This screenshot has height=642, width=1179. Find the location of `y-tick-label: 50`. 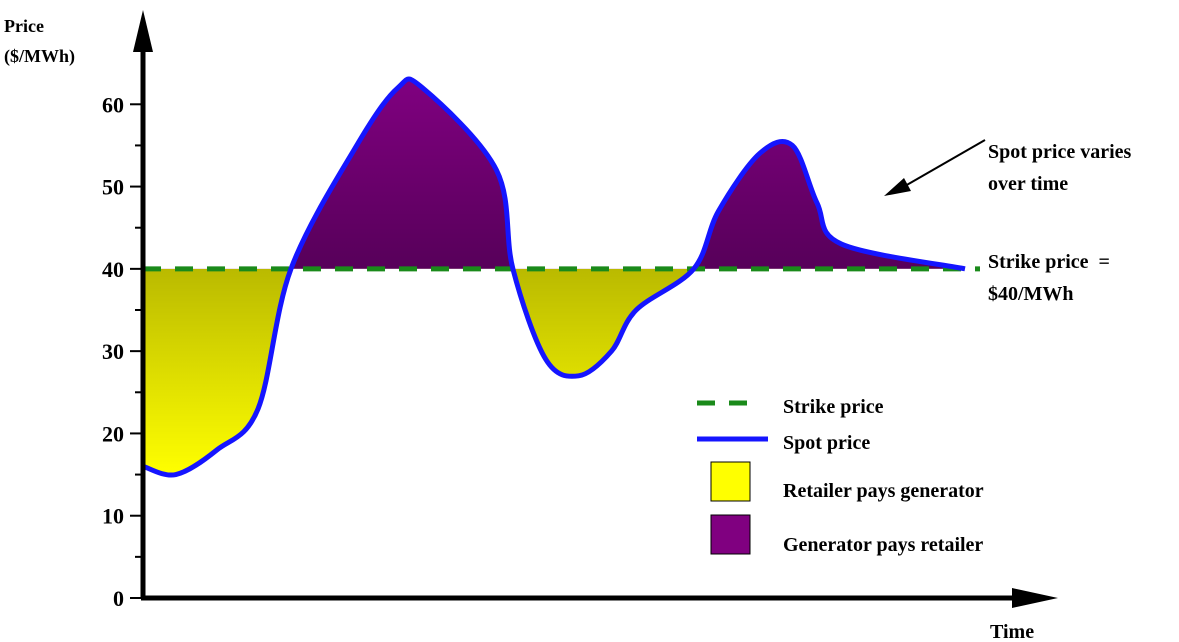

y-tick-label: 50 is located at coordinates (113, 187).